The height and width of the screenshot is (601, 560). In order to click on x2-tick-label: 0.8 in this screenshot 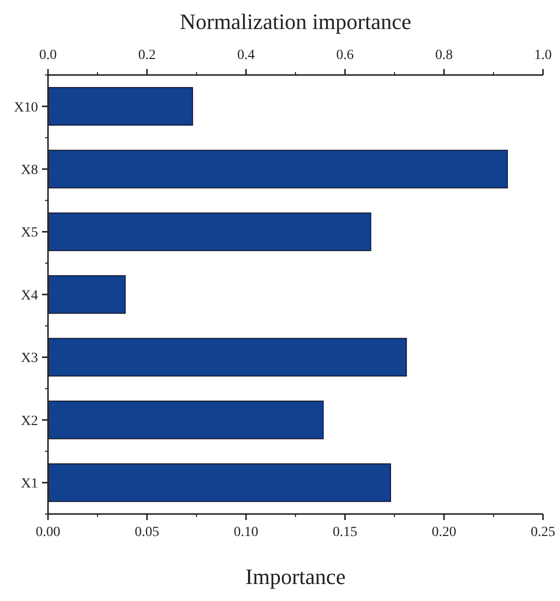, I will do `click(444, 55)`.